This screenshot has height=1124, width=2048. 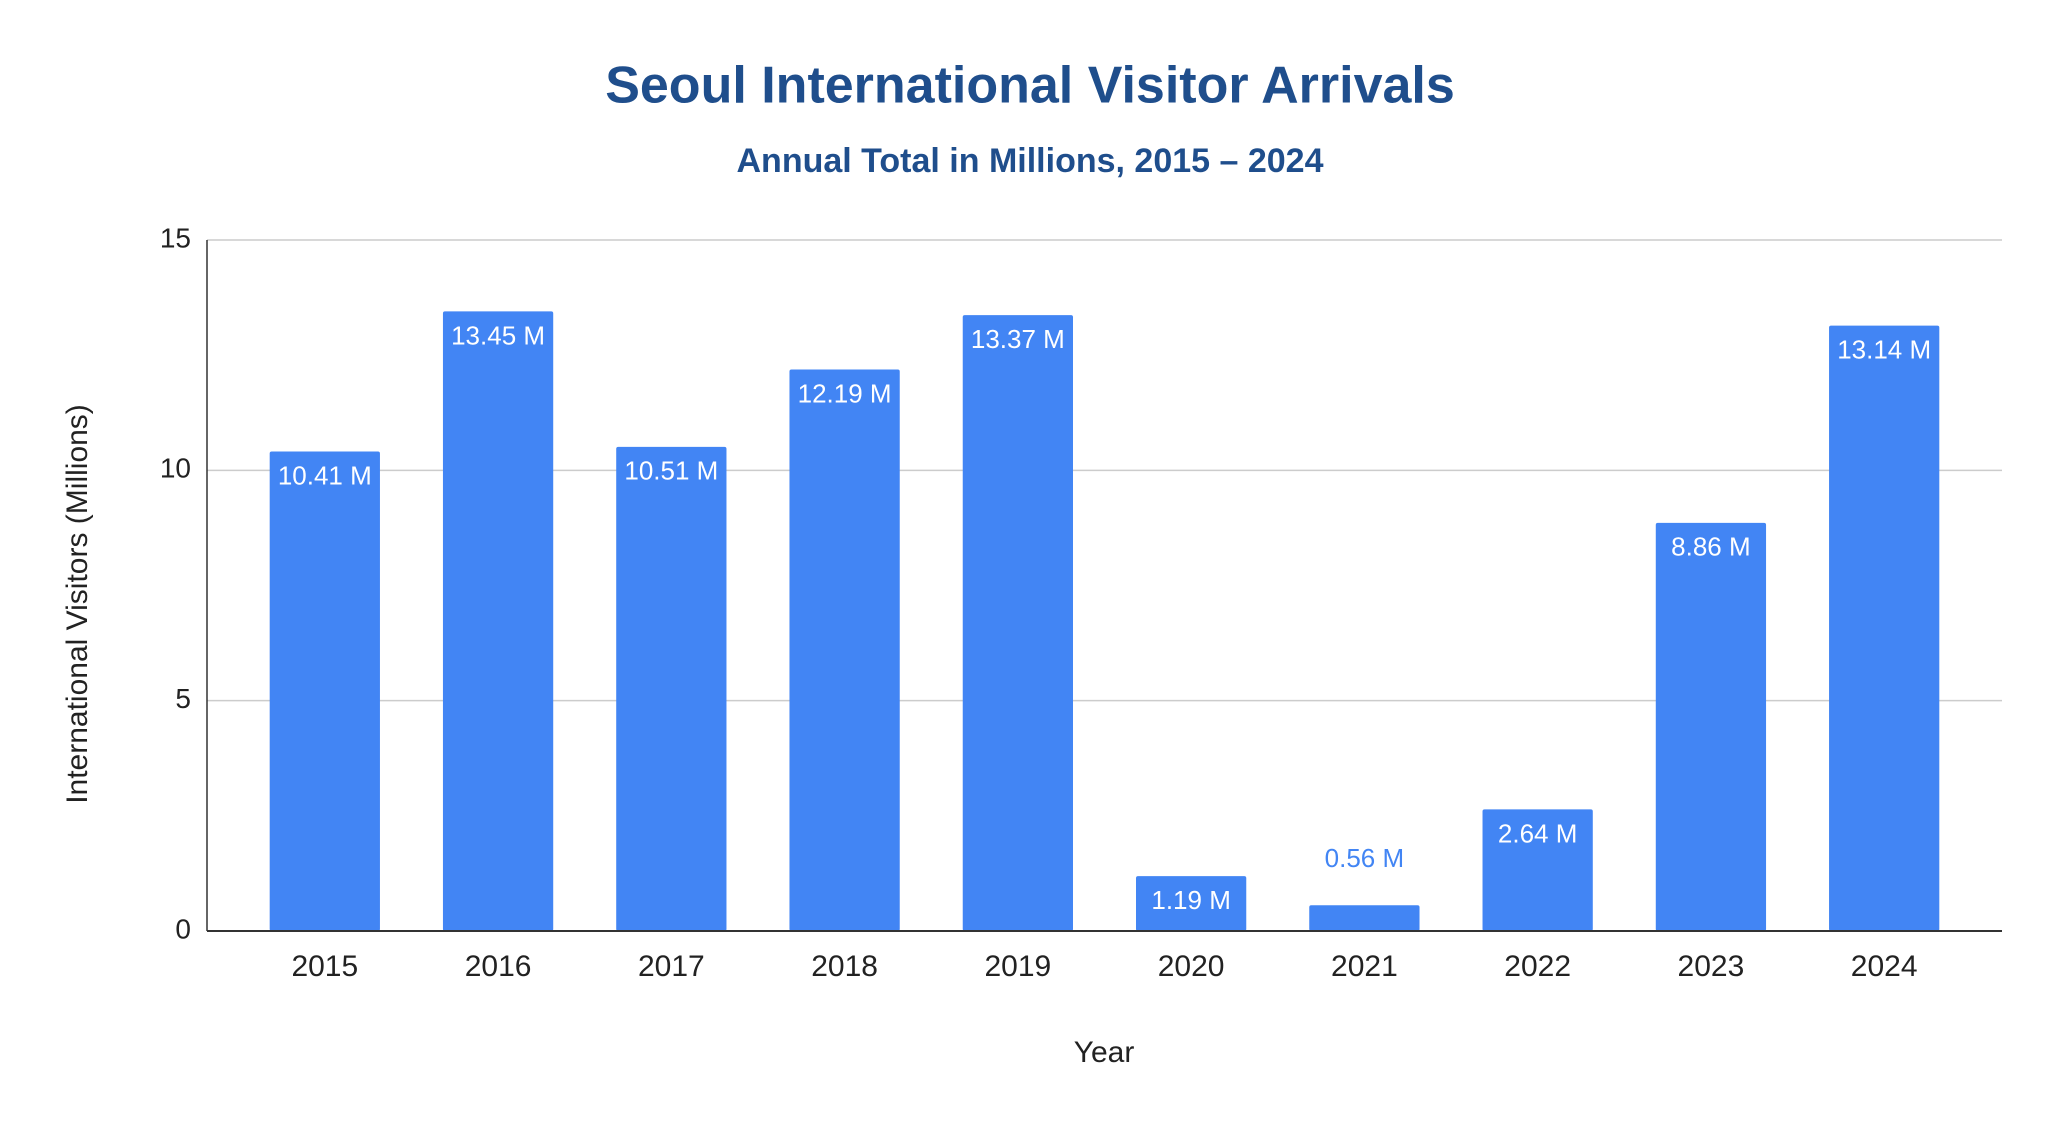 What do you see at coordinates (1017, 966) in the screenshot?
I see `x-tick-label: 2019` at bounding box center [1017, 966].